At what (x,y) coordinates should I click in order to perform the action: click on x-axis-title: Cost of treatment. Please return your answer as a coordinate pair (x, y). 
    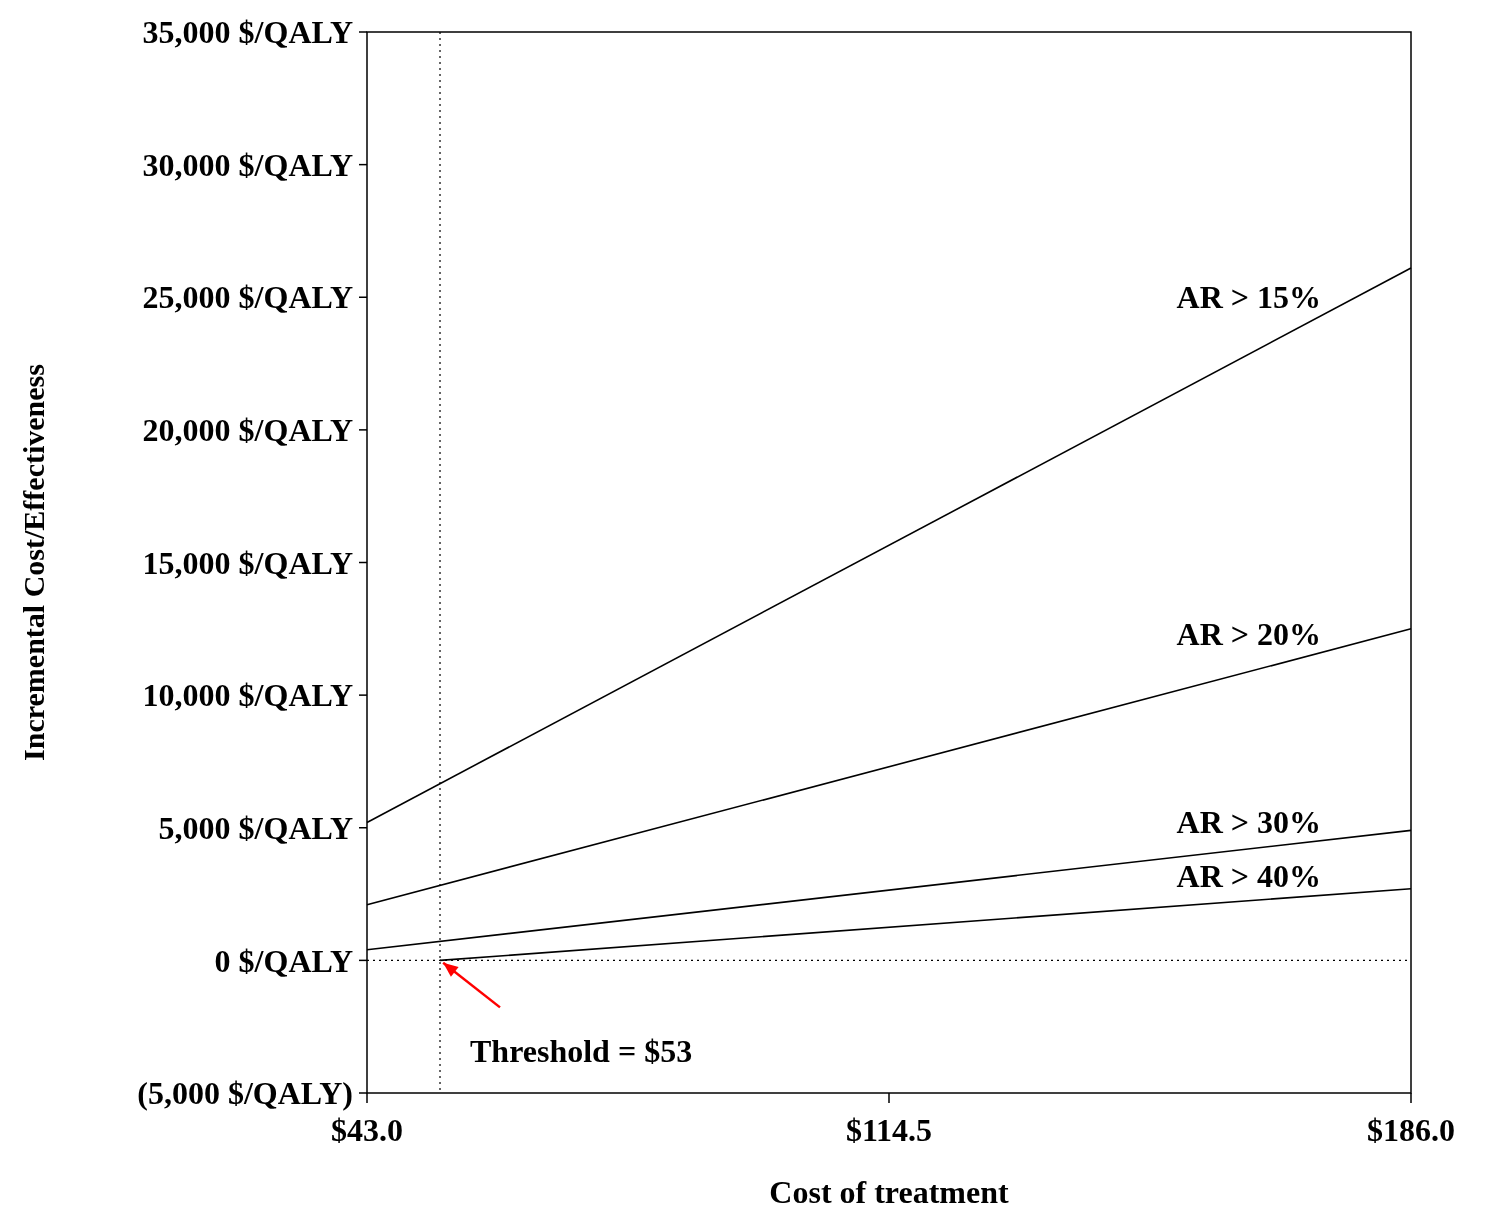
    Looking at the image, I should click on (889, 1191).